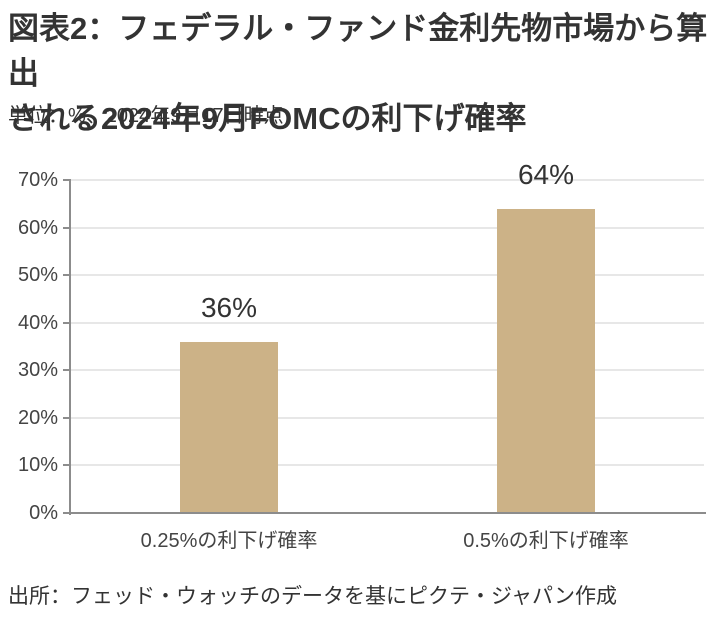 This screenshot has width=727, height=618. Describe the element at coordinates (37, 465) in the screenshot. I see `y-axis-tick-label-10%: 10%` at that location.